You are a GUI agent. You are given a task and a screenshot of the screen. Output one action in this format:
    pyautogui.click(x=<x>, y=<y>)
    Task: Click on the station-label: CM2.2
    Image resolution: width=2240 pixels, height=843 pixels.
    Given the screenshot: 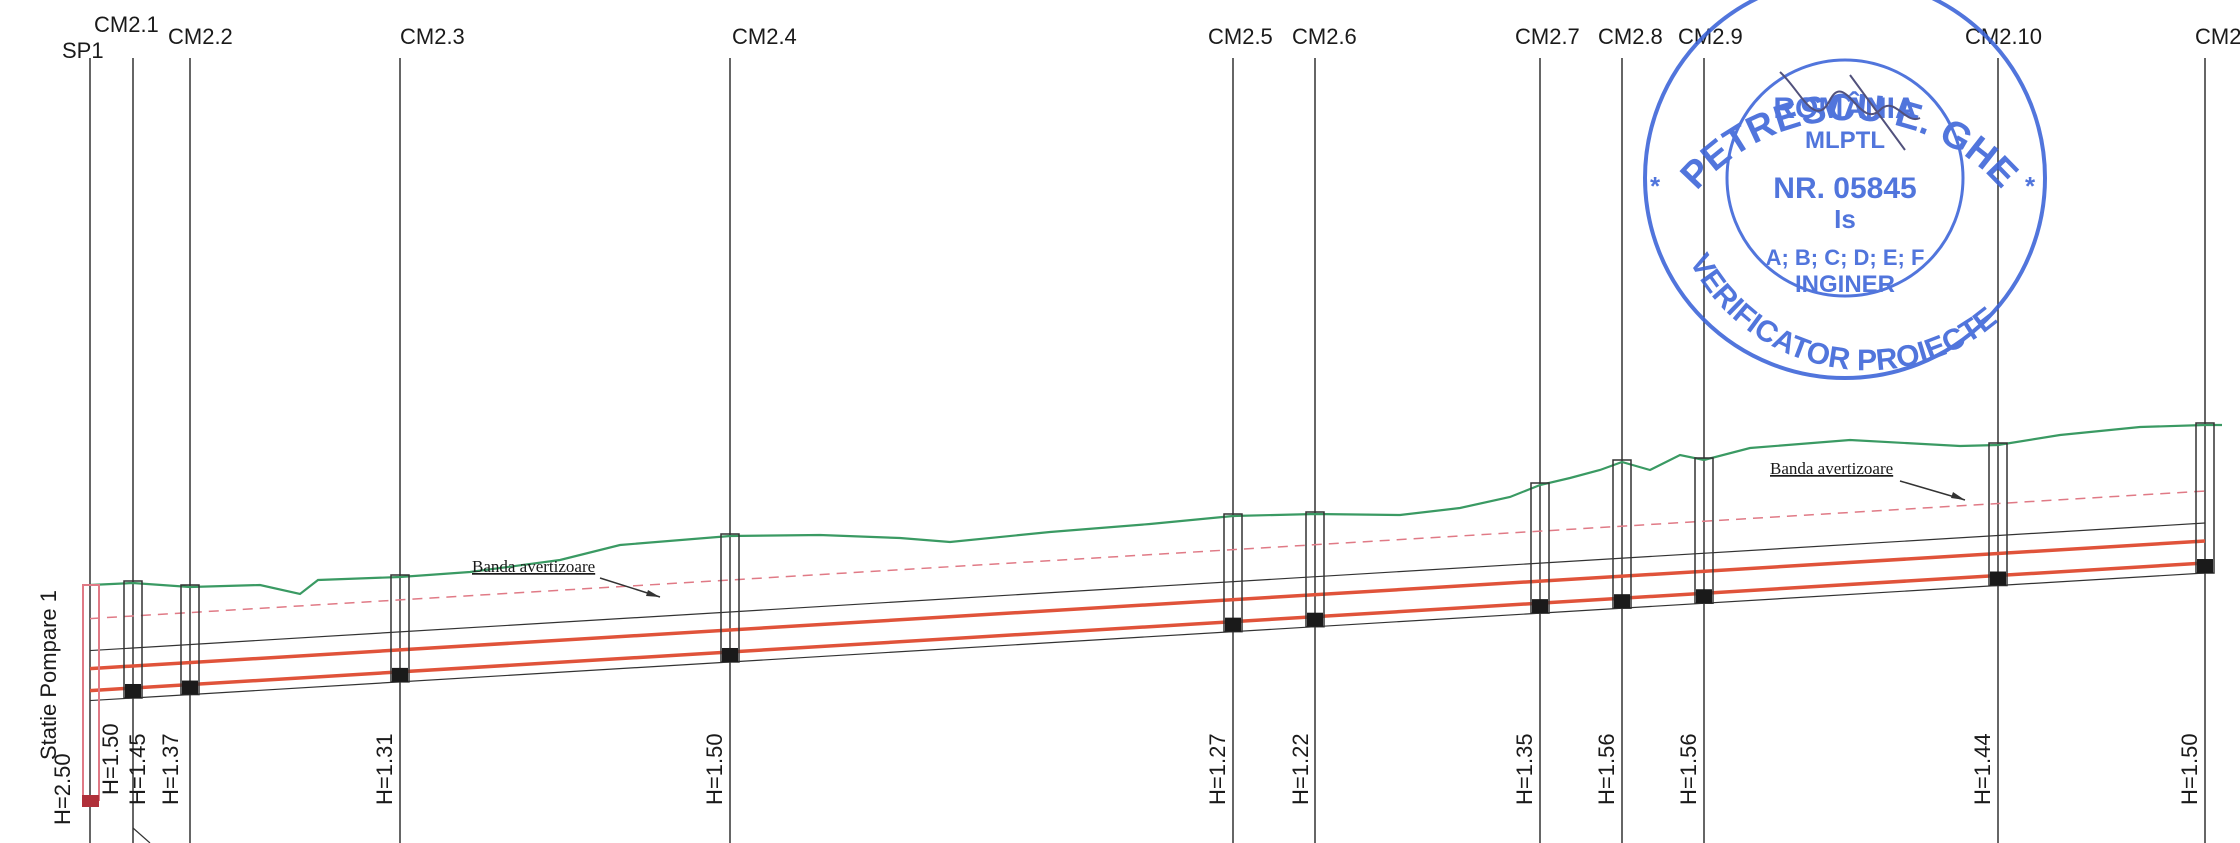 What is the action you would take?
    pyautogui.click(x=200, y=36)
    